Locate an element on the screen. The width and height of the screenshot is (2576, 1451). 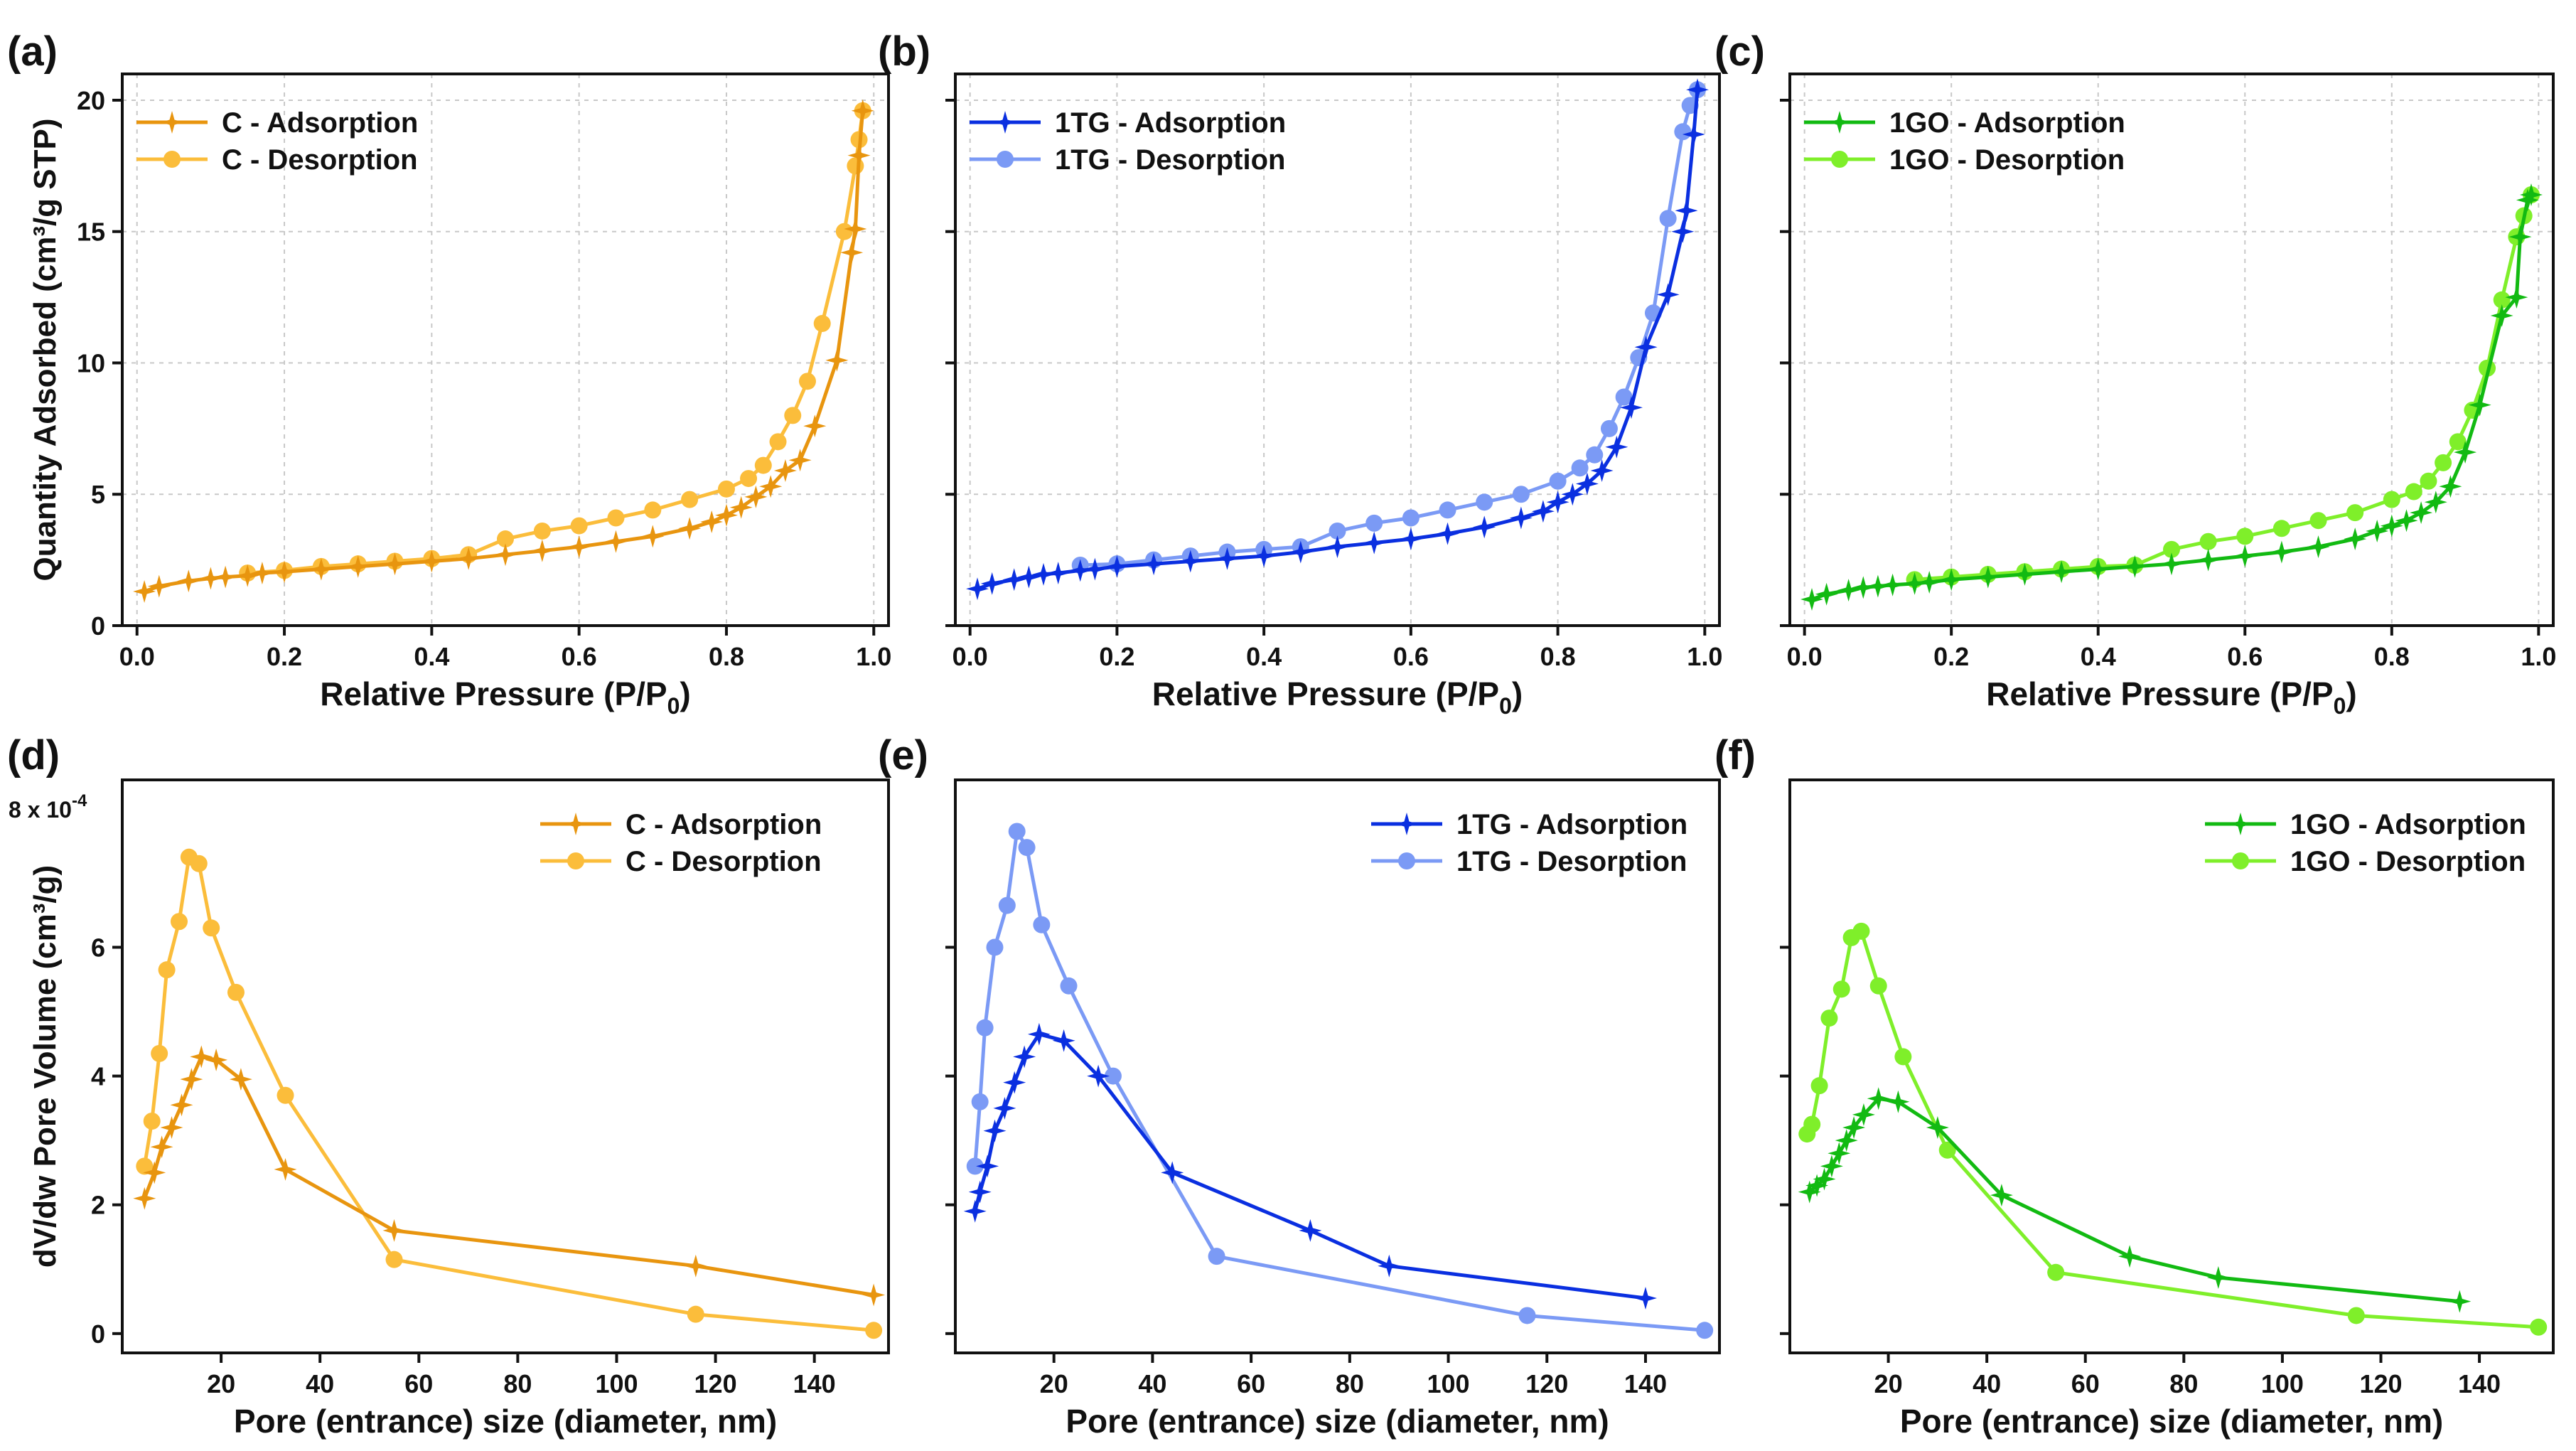
x-tick-label: 0.6 is located at coordinates (579, 656).